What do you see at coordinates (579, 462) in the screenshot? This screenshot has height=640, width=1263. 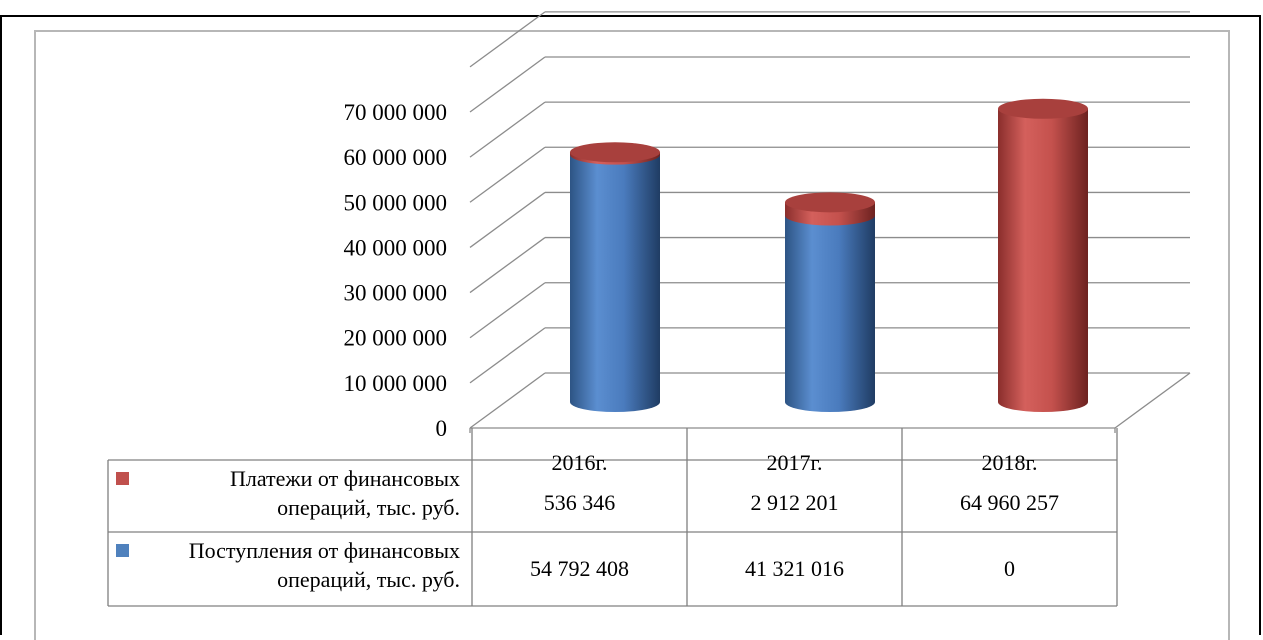 I see `category-label: 2016г.` at bounding box center [579, 462].